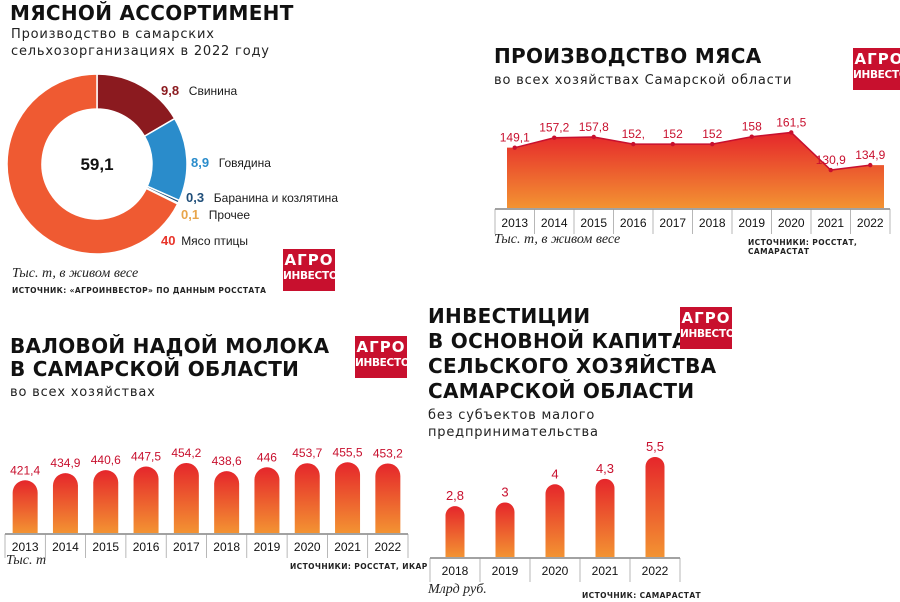  I want to click on milk-title-1: ВАЛОВОЙ НАДОЙ МОЛОКА, so click(170, 346).